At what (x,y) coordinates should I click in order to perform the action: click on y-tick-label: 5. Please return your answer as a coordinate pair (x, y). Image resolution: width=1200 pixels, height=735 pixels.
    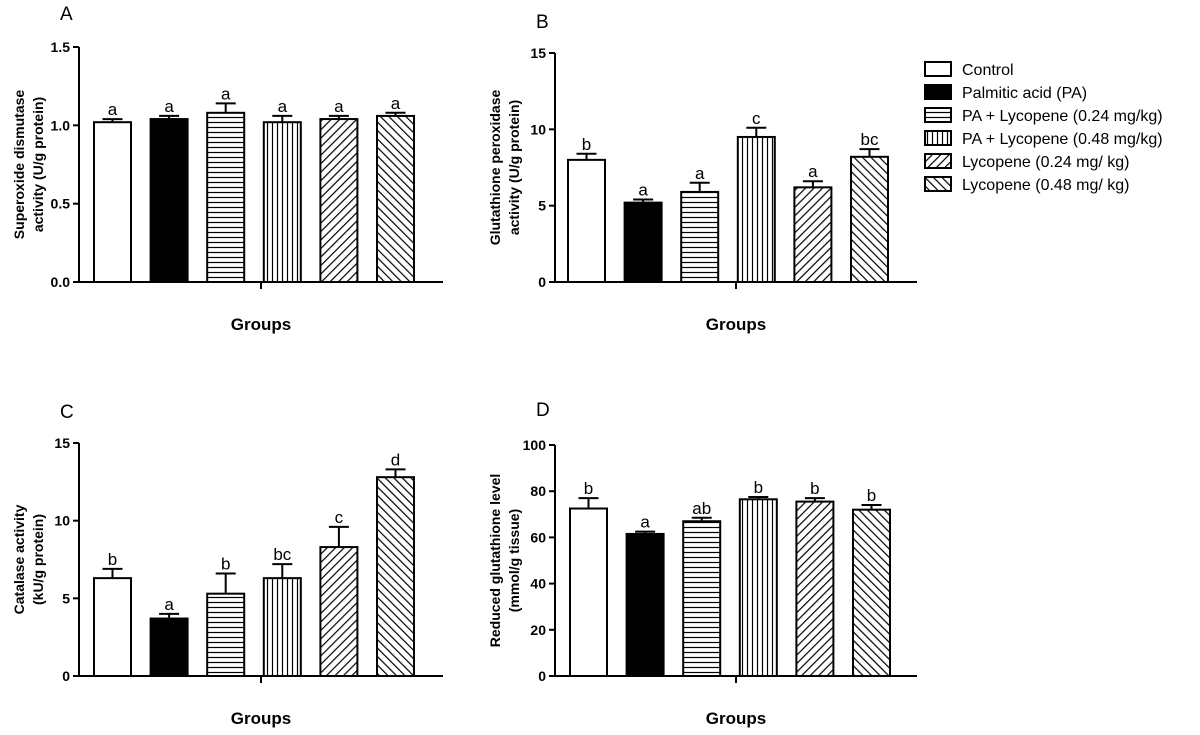
    Looking at the image, I should click on (66, 598).